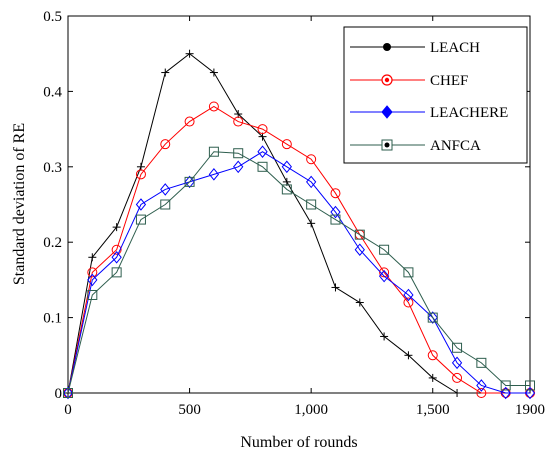  What do you see at coordinates (455, 48) in the screenshot?
I see `legend-label-leach: LEACH` at bounding box center [455, 48].